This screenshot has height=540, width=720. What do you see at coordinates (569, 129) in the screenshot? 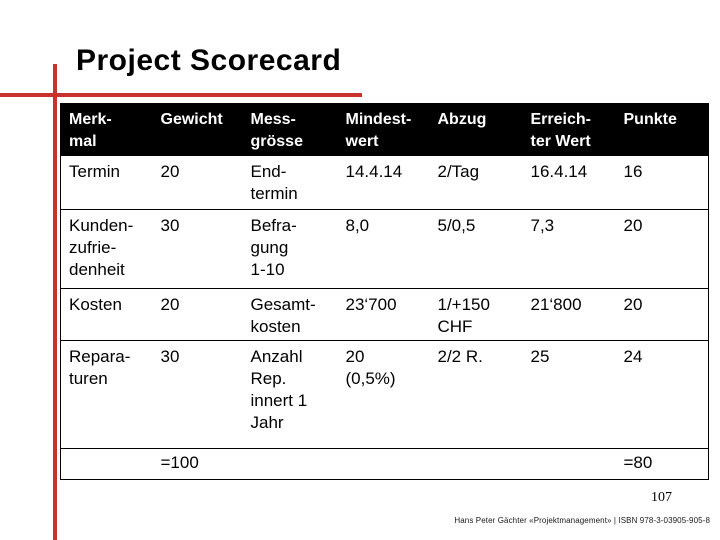
I see `header-cell-erreichter-wert: Erreich- ter Wert` at bounding box center [569, 129].